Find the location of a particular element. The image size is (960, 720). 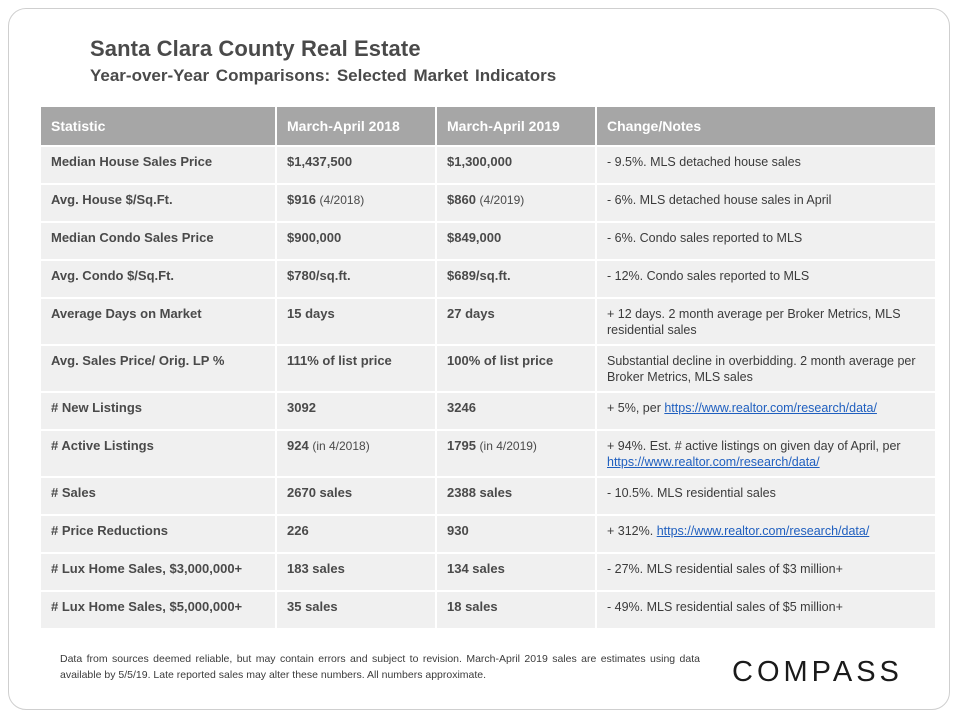

statistic-cell: Median House Sales Price is located at coordinates (159, 164).